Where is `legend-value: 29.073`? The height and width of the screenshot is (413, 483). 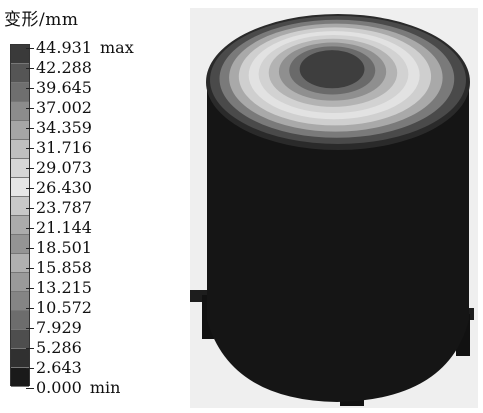
legend-value: 29.073 is located at coordinates (64, 167).